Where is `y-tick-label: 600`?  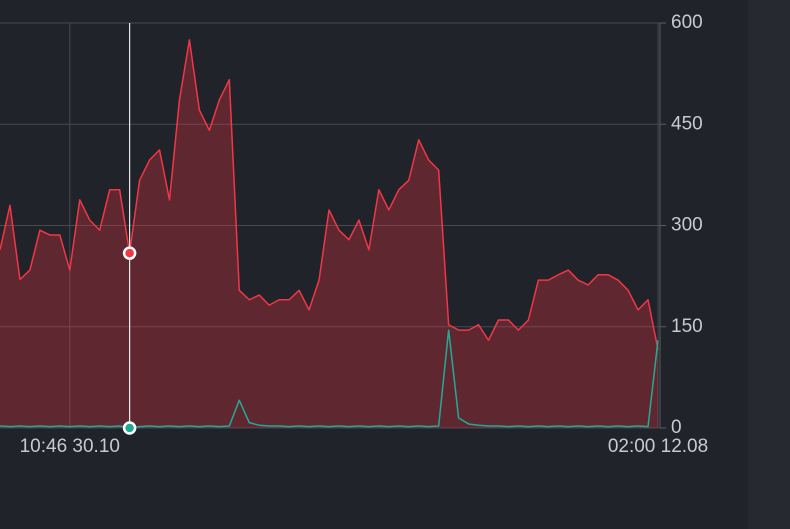
y-tick-label: 600 is located at coordinates (687, 22).